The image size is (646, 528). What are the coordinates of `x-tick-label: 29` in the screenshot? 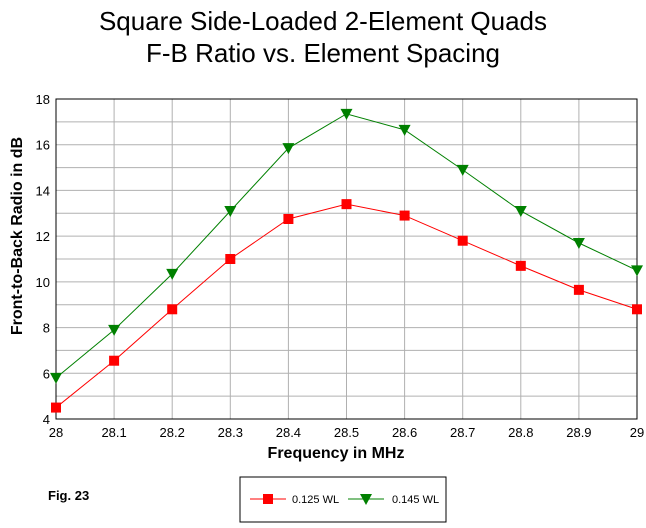 It's located at (637, 432).